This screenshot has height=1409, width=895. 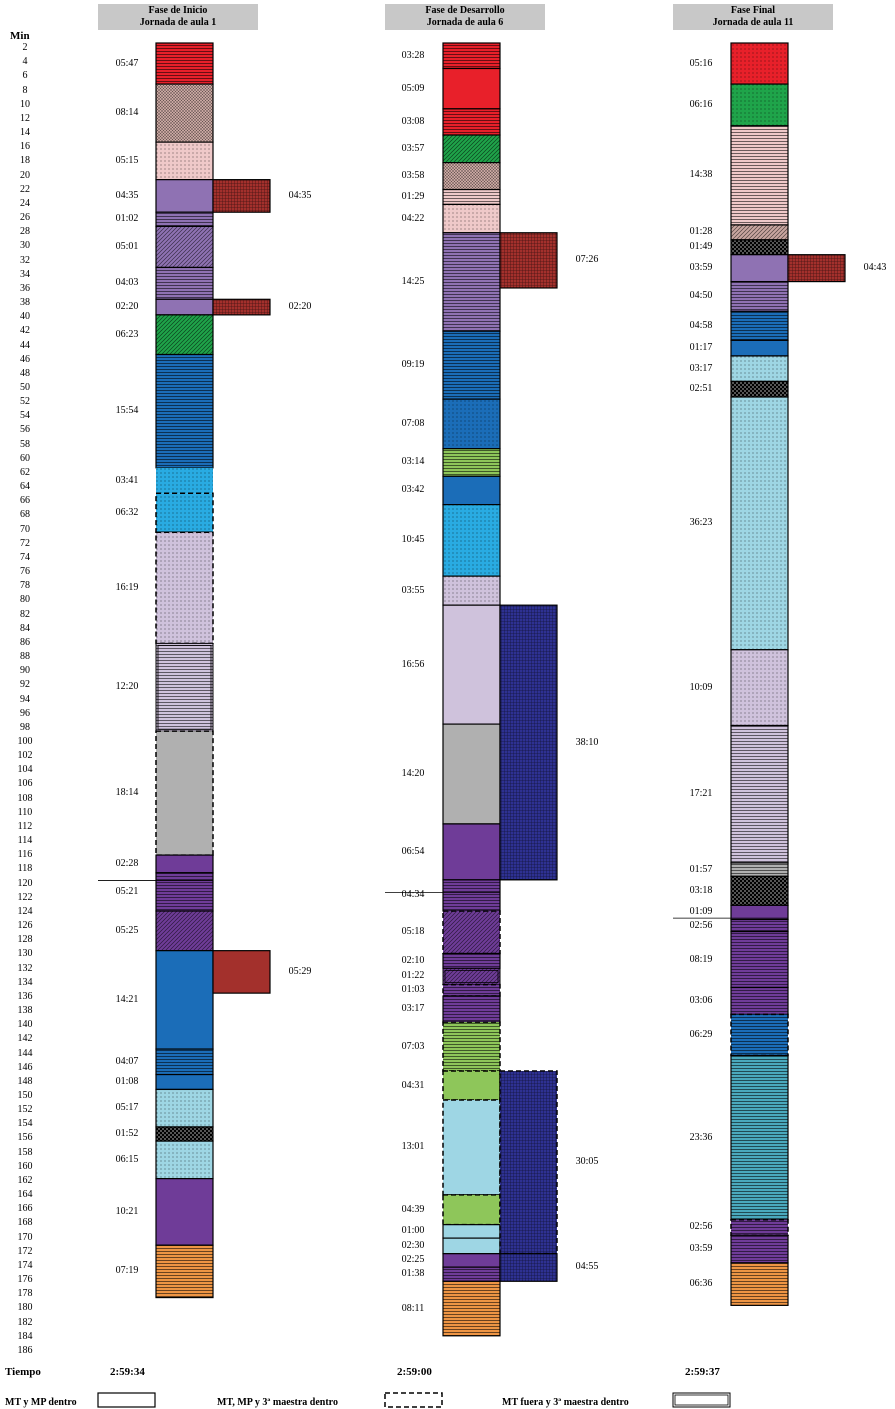 What do you see at coordinates (25, 274) in the screenshot?
I see `y-tick-label: 34` at bounding box center [25, 274].